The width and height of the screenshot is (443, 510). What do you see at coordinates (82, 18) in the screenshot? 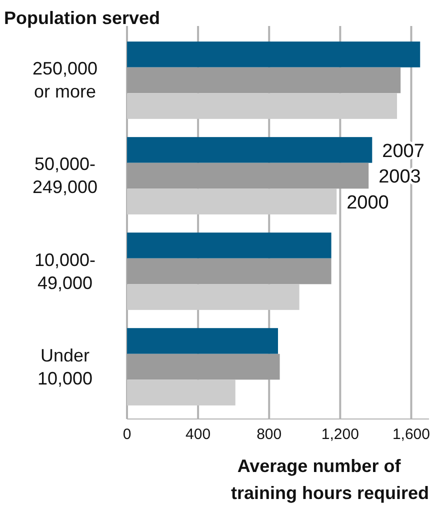
I see `chart-title: Population served` at bounding box center [82, 18].